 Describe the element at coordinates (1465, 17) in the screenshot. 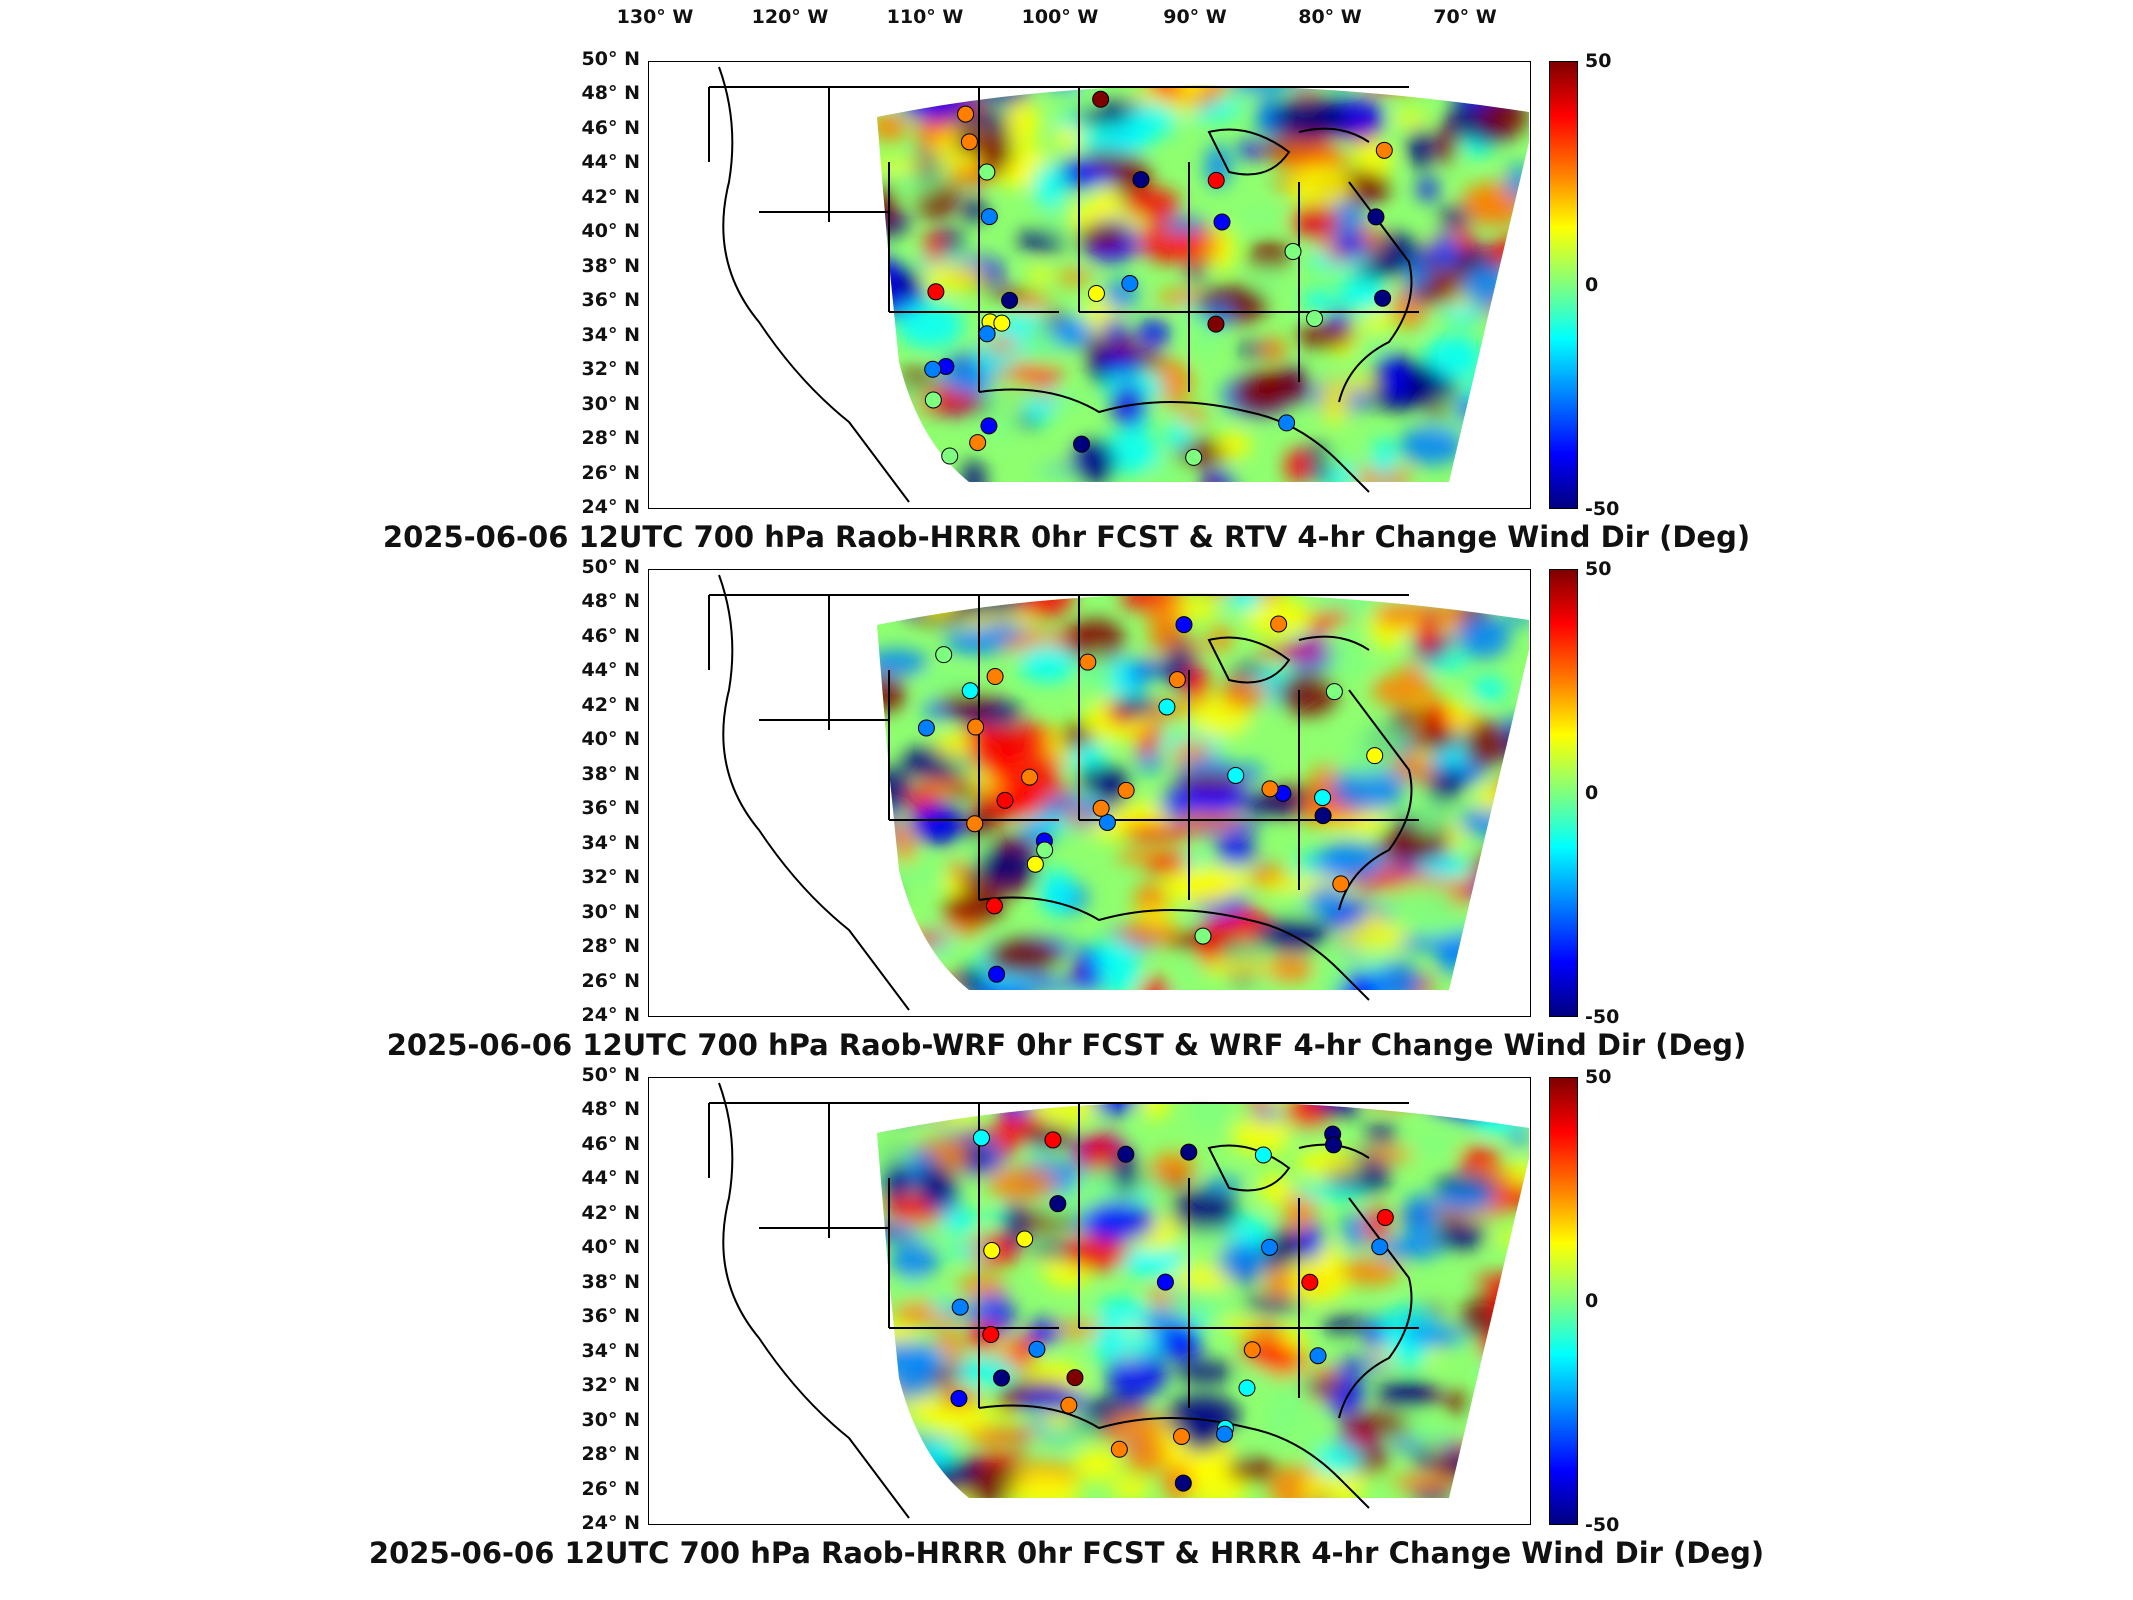

I see `lon-label-70w: 70° W` at that location.